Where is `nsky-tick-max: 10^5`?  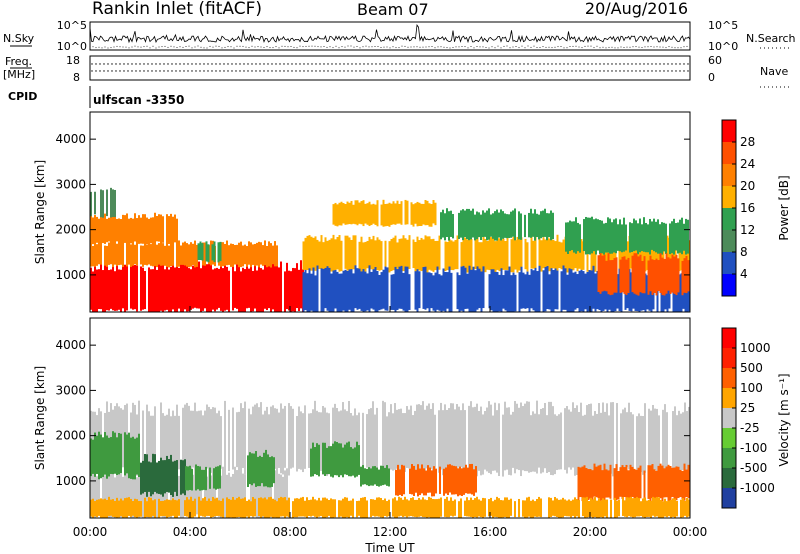 nsky-tick-max: 10^5 is located at coordinates (72, 25).